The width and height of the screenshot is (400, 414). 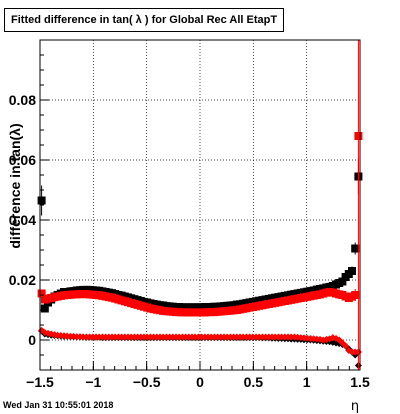 What do you see at coordinates (147, 382) in the screenshot?
I see `x-tick-label: −0.5` at bounding box center [147, 382].